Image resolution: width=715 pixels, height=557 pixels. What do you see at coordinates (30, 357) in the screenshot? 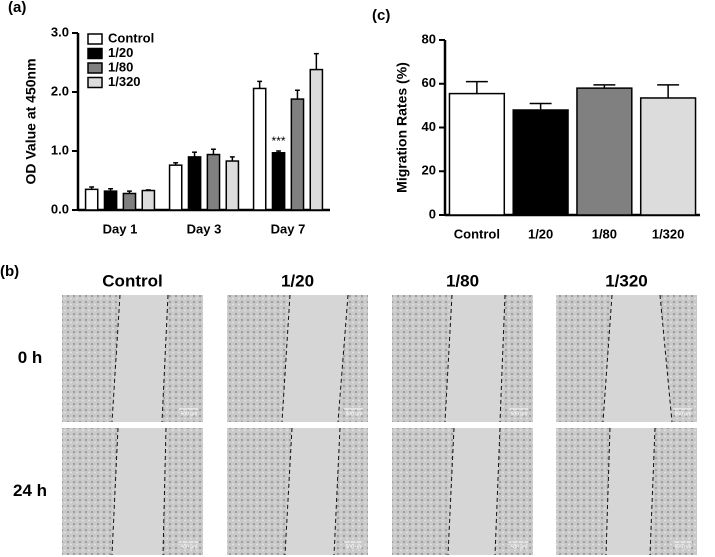
I see `row-label: 0 h` at bounding box center [30, 357].